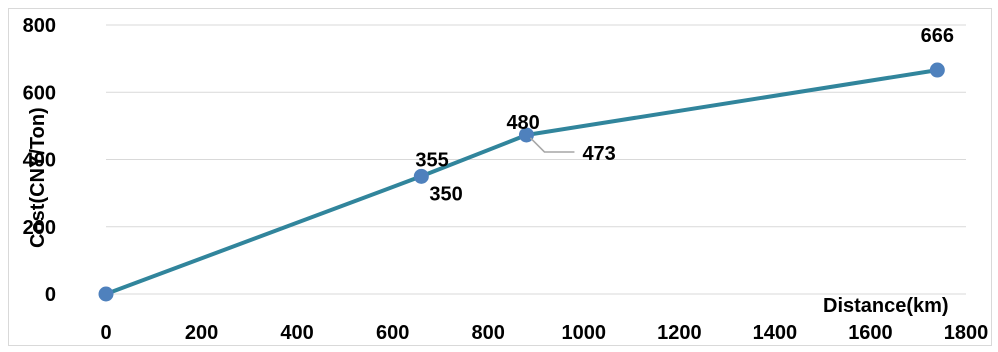 The height and width of the screenshot is (352, 998). I want to click on y-tick-label: 0, so click(50, 295).